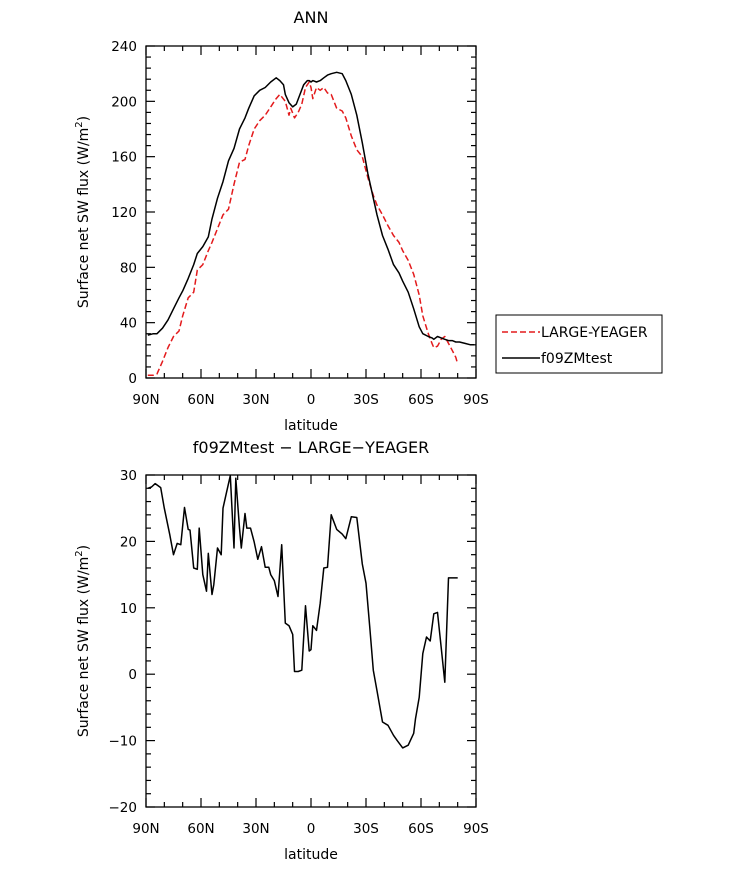  I want to click on top-y-axis-label-close: ), so click(84, 118).